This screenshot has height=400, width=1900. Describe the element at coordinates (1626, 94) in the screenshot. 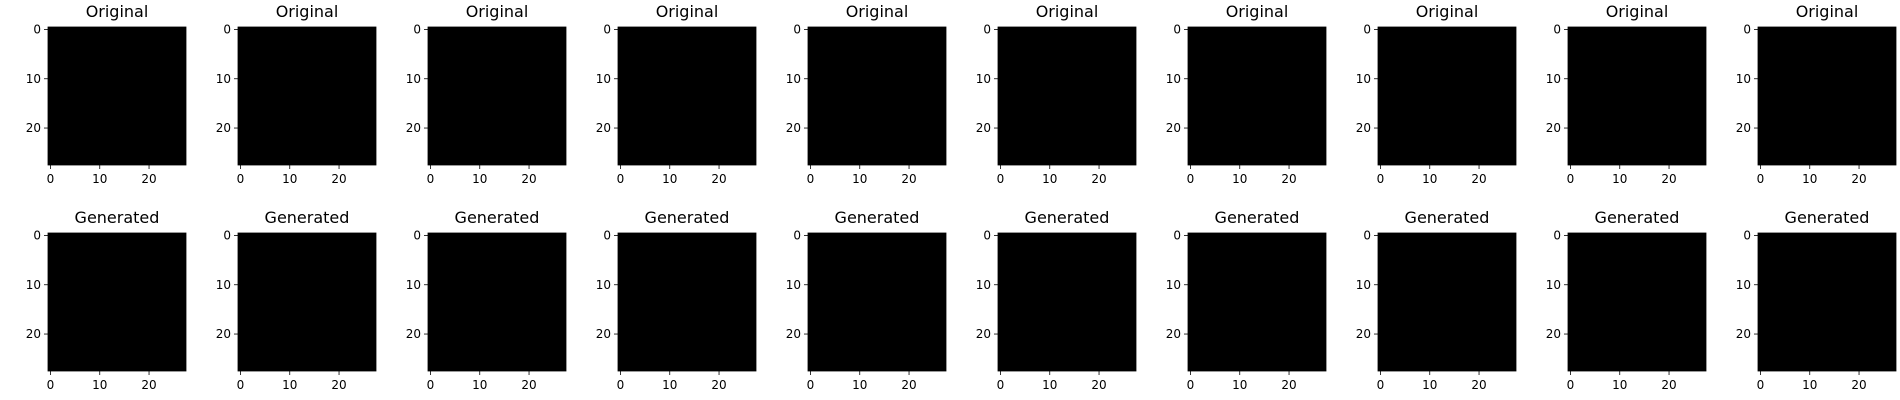

I see `original-panel-9: Original 0 10 20 0 10 20` at that location.